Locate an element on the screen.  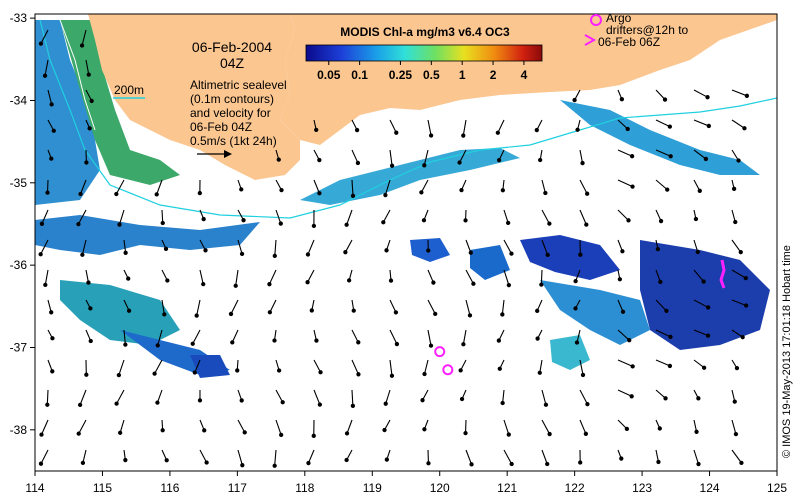
colorbar-tick-label: 0.25 is located at coordinates (401, 75).